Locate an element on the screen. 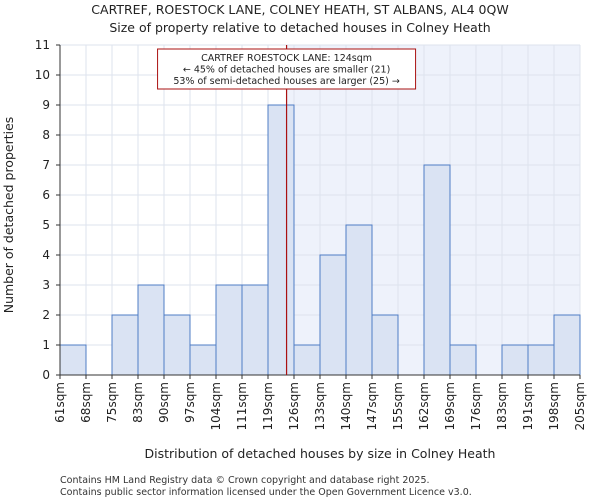  y-axis-label: Number of detached properties is located at coordinates (8, 215).